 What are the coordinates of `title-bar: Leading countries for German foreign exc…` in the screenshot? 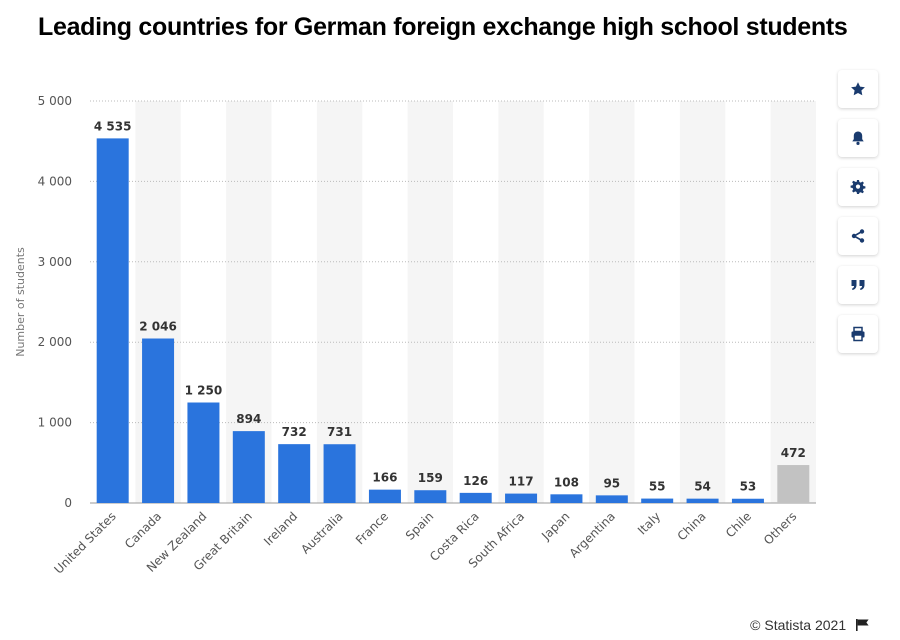 It's located at (450, 28).